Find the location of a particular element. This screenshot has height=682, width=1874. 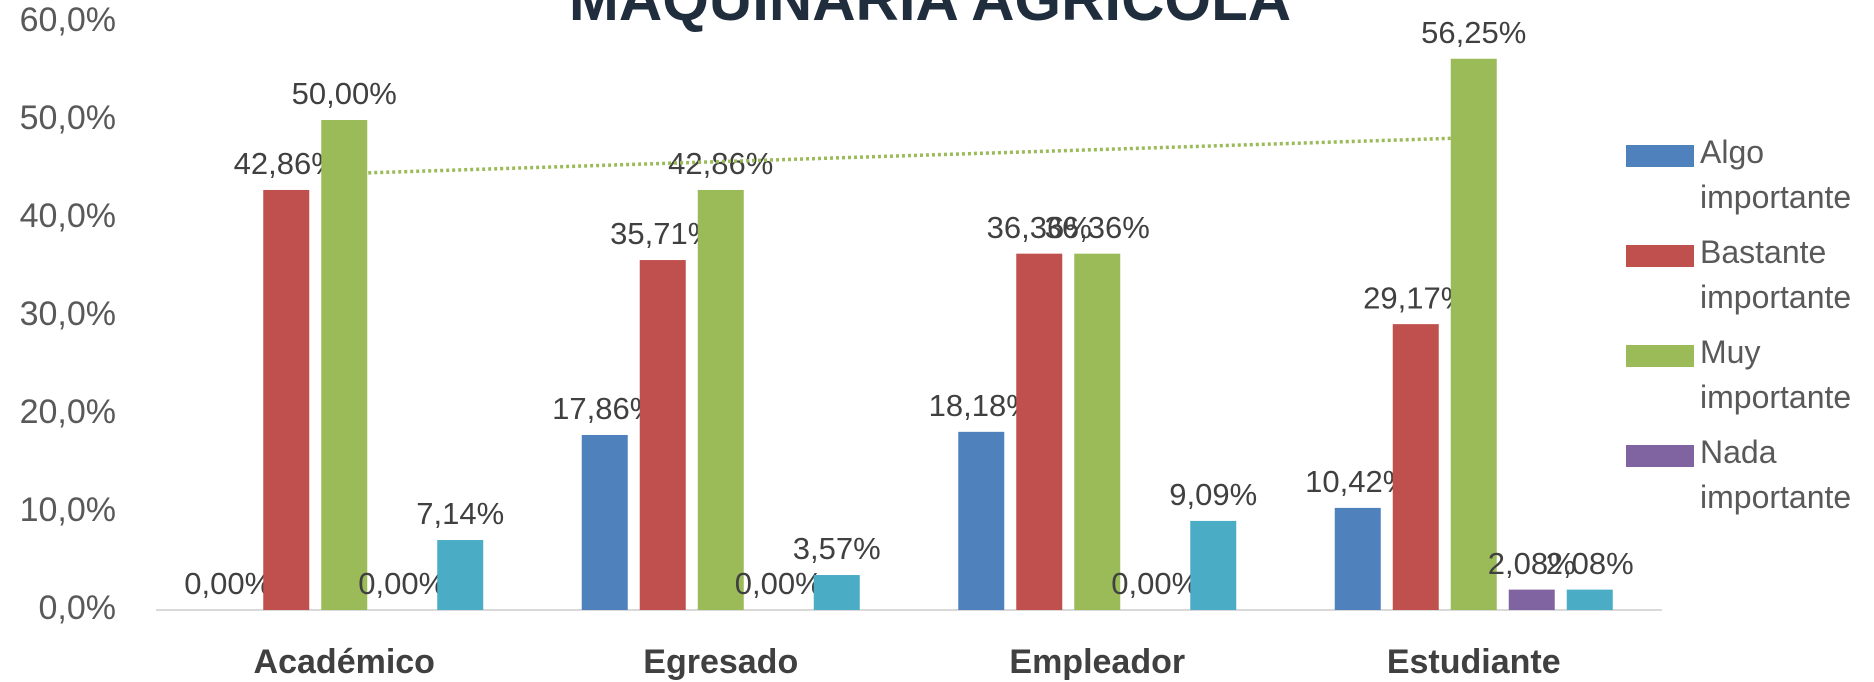

legend-label: Muy importante is located at coordinates (1775, 374).